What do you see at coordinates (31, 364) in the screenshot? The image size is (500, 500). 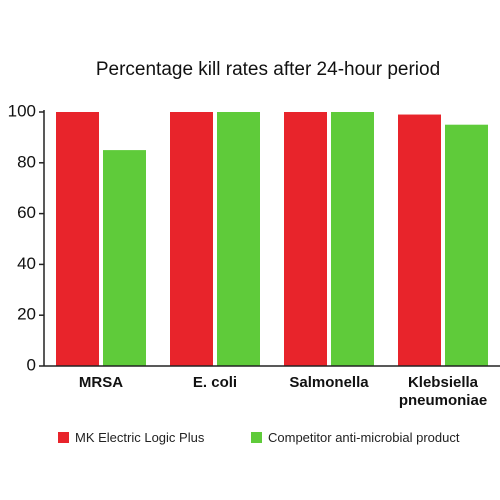 I see `y-tick-label: 0` at bounding box center [31, 364].